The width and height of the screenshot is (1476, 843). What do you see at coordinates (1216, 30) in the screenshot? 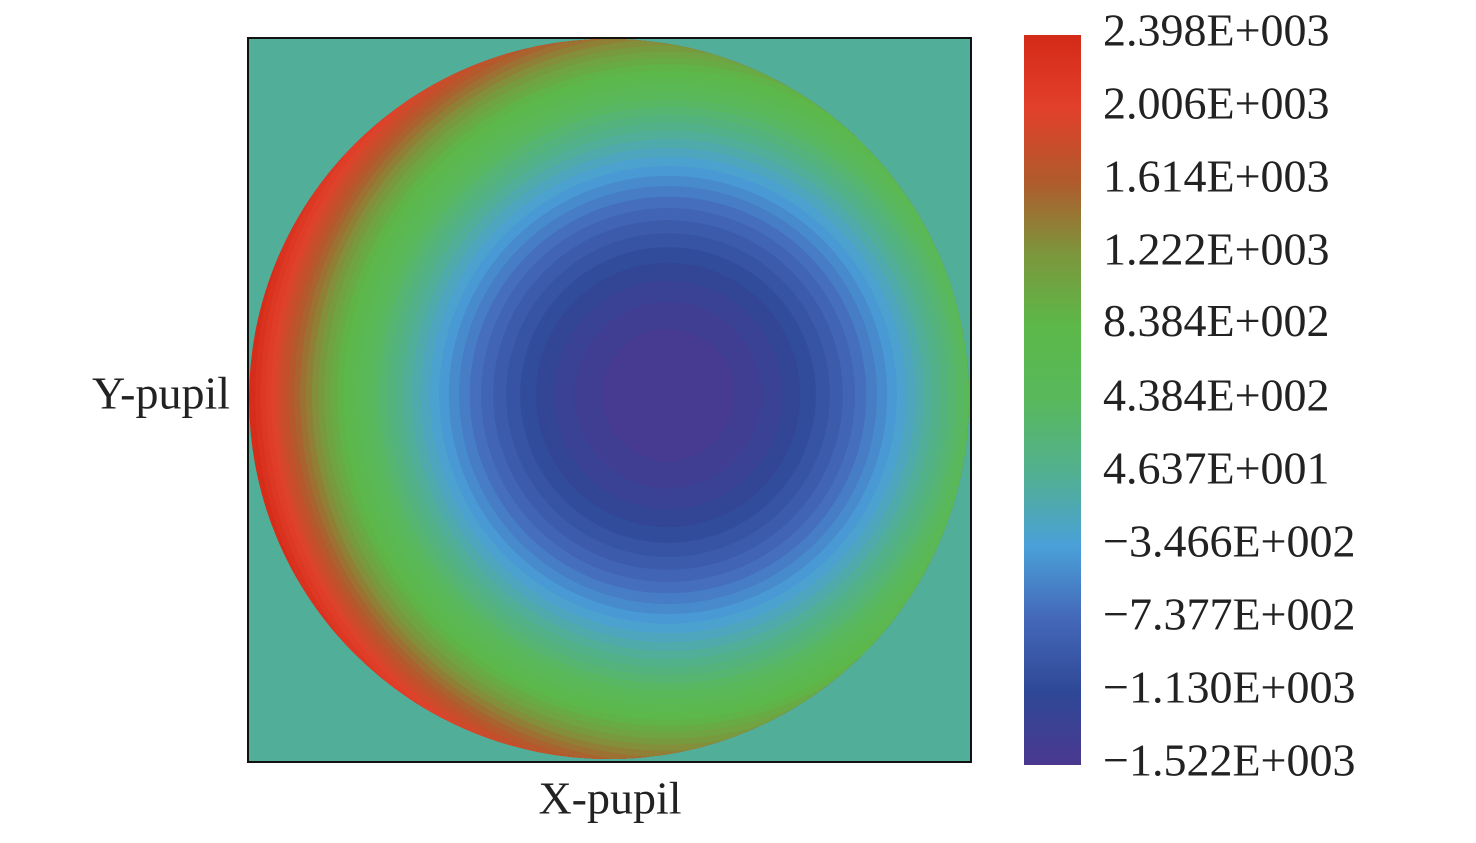
I see `colorbar-tick-label: 2.398E+003` at bounding box center [1216, 30].